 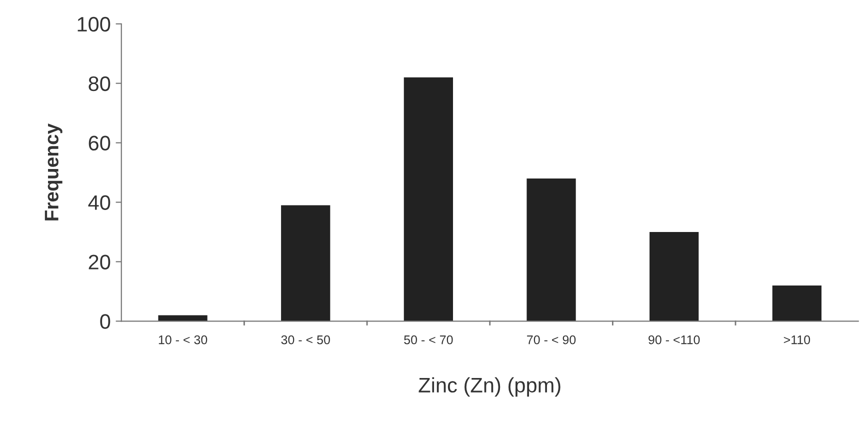 I want to click on y-tick-label: 60, so click(x=99, y=143).